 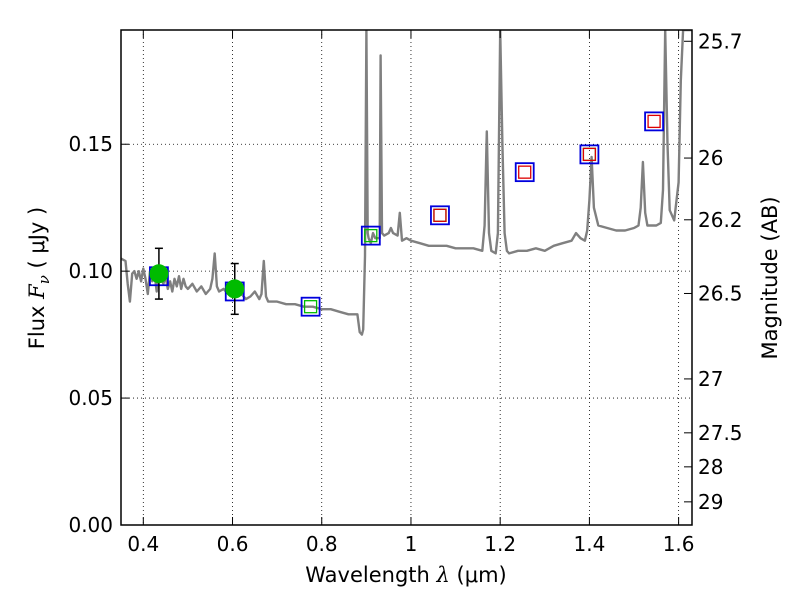 What do you see at coordinates (679, 544) in the screenshot?
I see `x-tick-label: 1.6` at bounding box center [679, 544].